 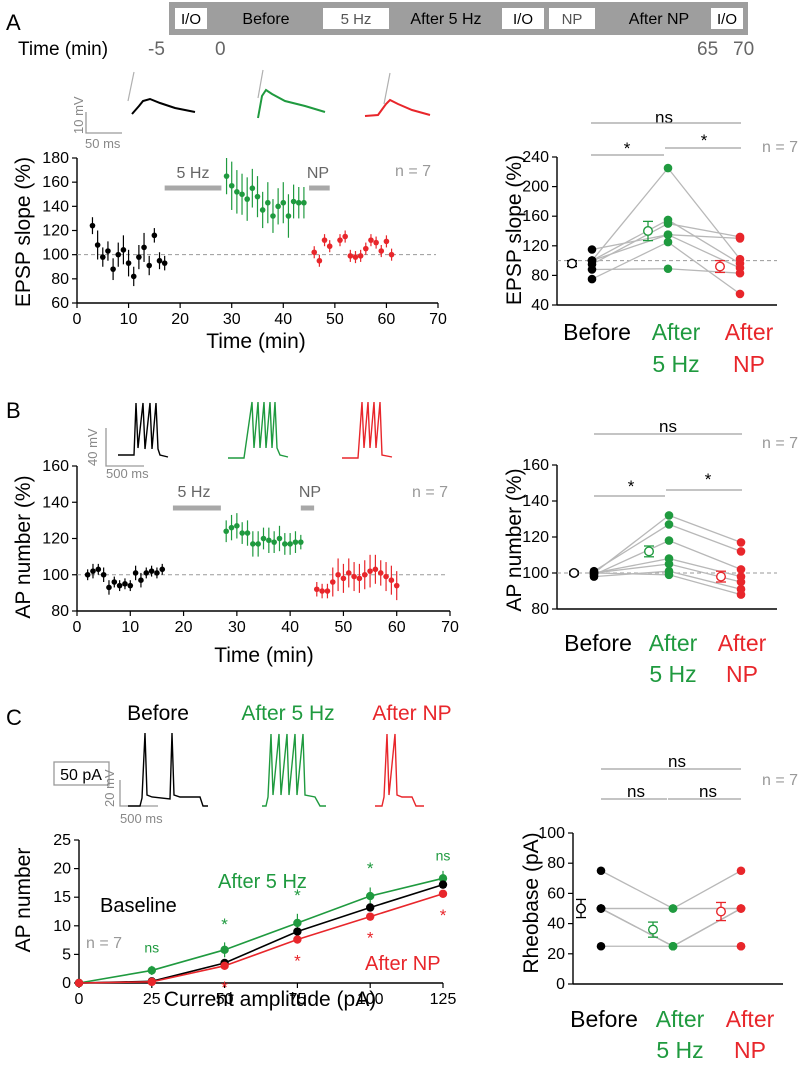 I want to click on epsp-trace-before, so click(x=163, y=106).